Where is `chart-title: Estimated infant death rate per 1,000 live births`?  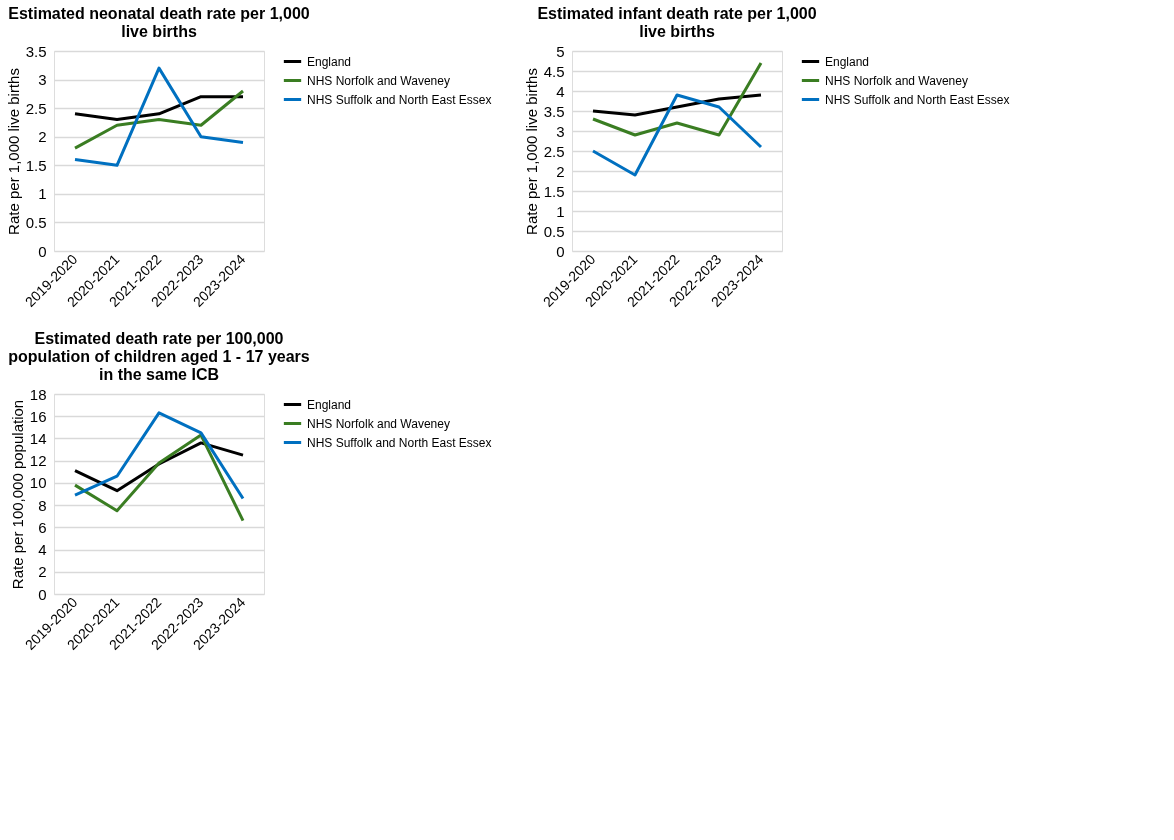 chart-title: Estimated infant death rate per 1,000 live births is located at coordinates (677, 22).